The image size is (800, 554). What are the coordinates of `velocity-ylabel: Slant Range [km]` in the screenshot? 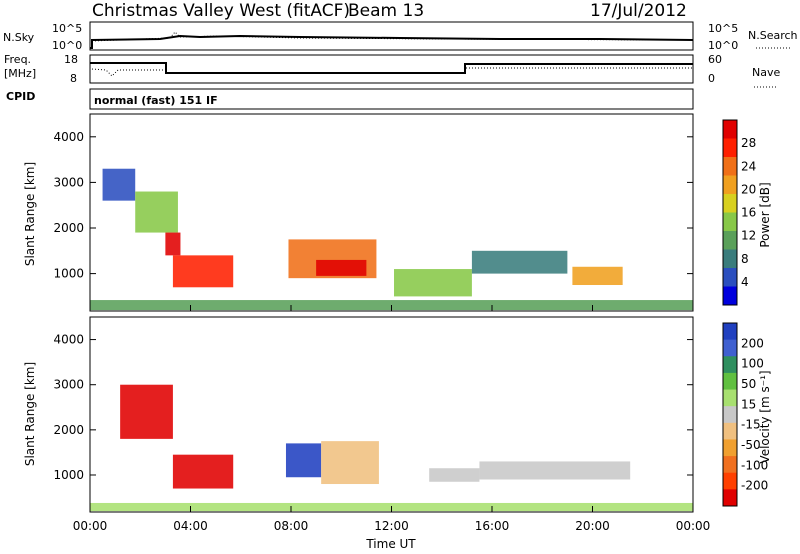 It's located at (30, 414).